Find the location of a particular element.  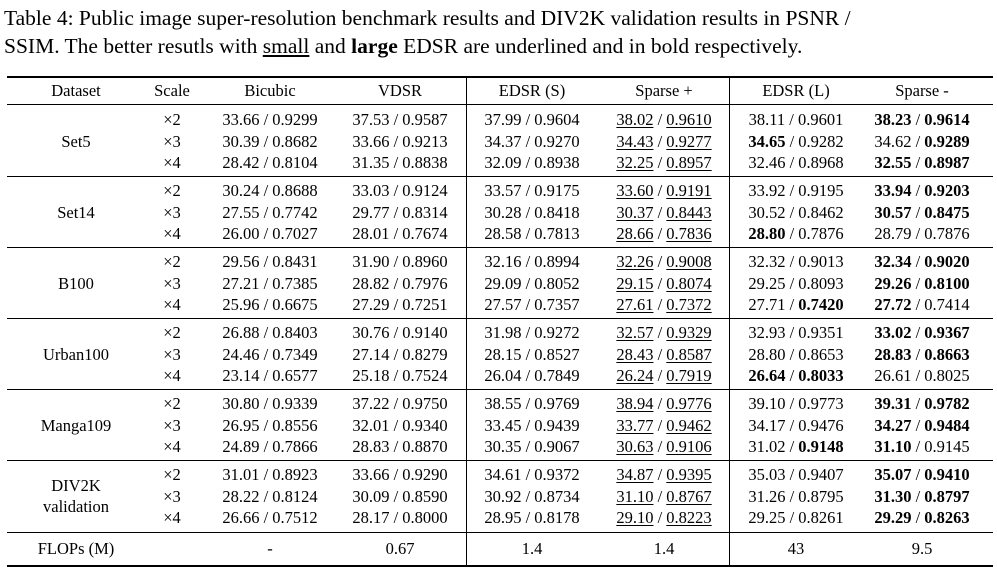

sparse-minus-cell: 29.26 / 0.8100 is located at coordinates (922, 284).